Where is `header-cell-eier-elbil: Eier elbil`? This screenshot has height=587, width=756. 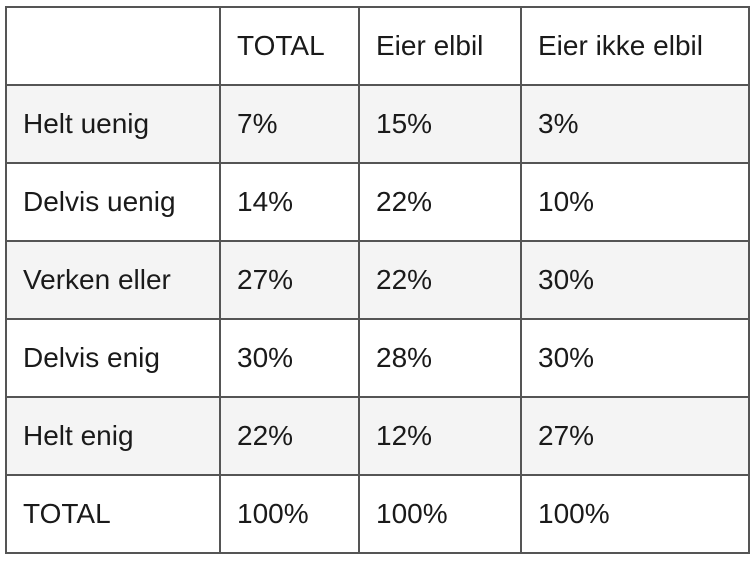
header-cell-eier-elbil: Eier elbil is located at coordinates (440, 46).